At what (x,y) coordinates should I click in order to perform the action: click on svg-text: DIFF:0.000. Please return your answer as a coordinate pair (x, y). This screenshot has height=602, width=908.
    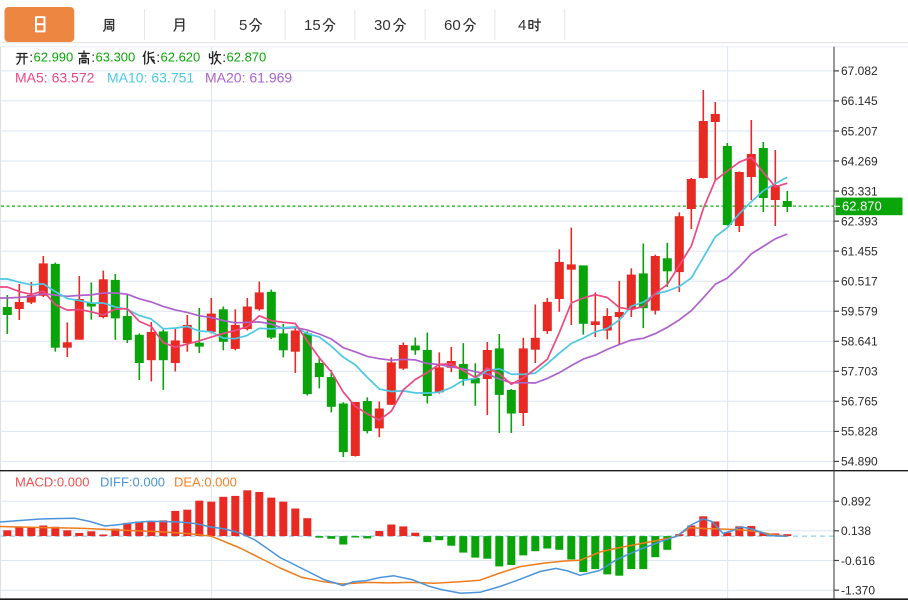
    Looking at the image, I should click on (132, 482).